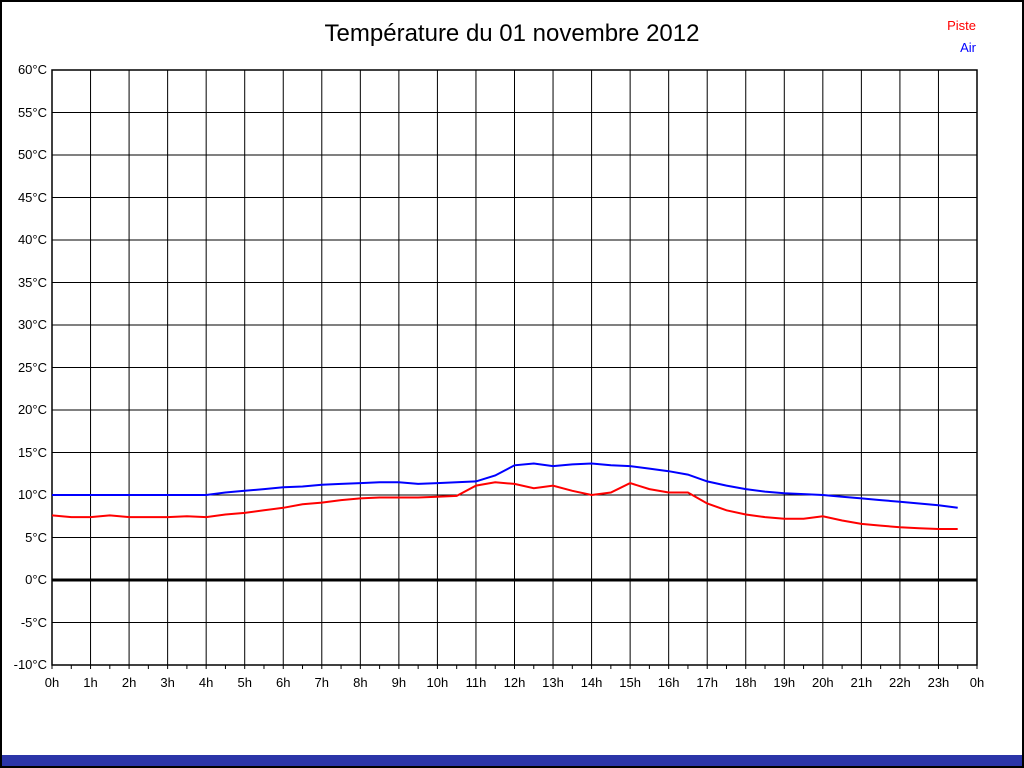 This screenshot has height=768, width=1024. I want to click on x-tick-label: 10h, so click(437, 682).